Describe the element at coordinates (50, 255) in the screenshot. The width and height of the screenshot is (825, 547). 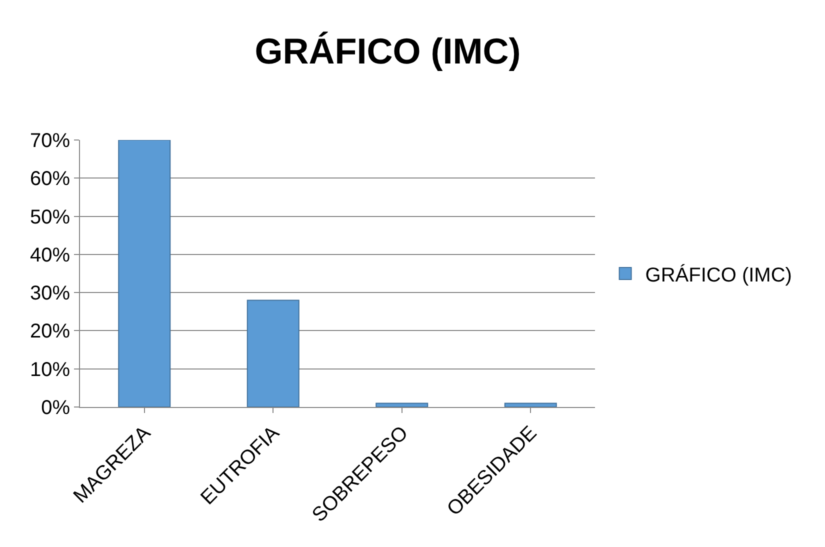
I see `y-tick-label: 40%` at that location.